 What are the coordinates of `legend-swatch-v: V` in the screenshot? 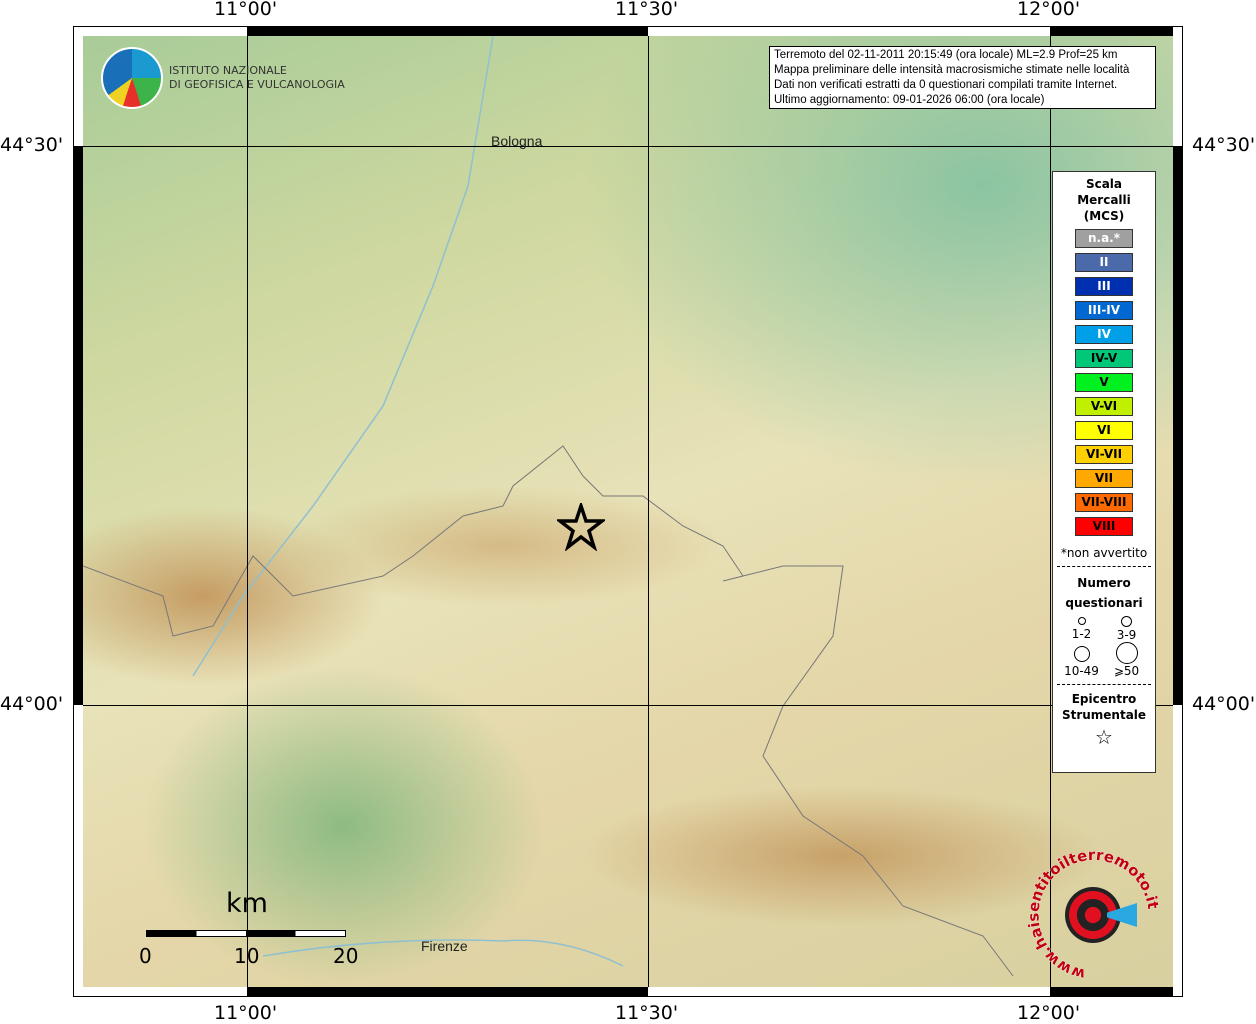 It's located at (1104, 382).